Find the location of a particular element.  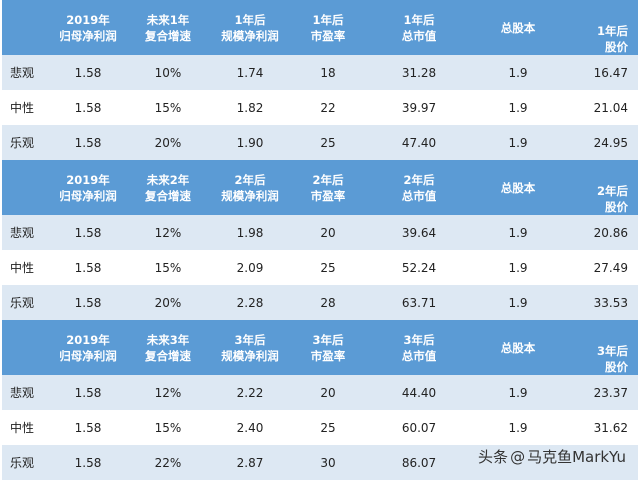

header-cell: 未来2年 复合增速 is located at coordinates (168, 187).